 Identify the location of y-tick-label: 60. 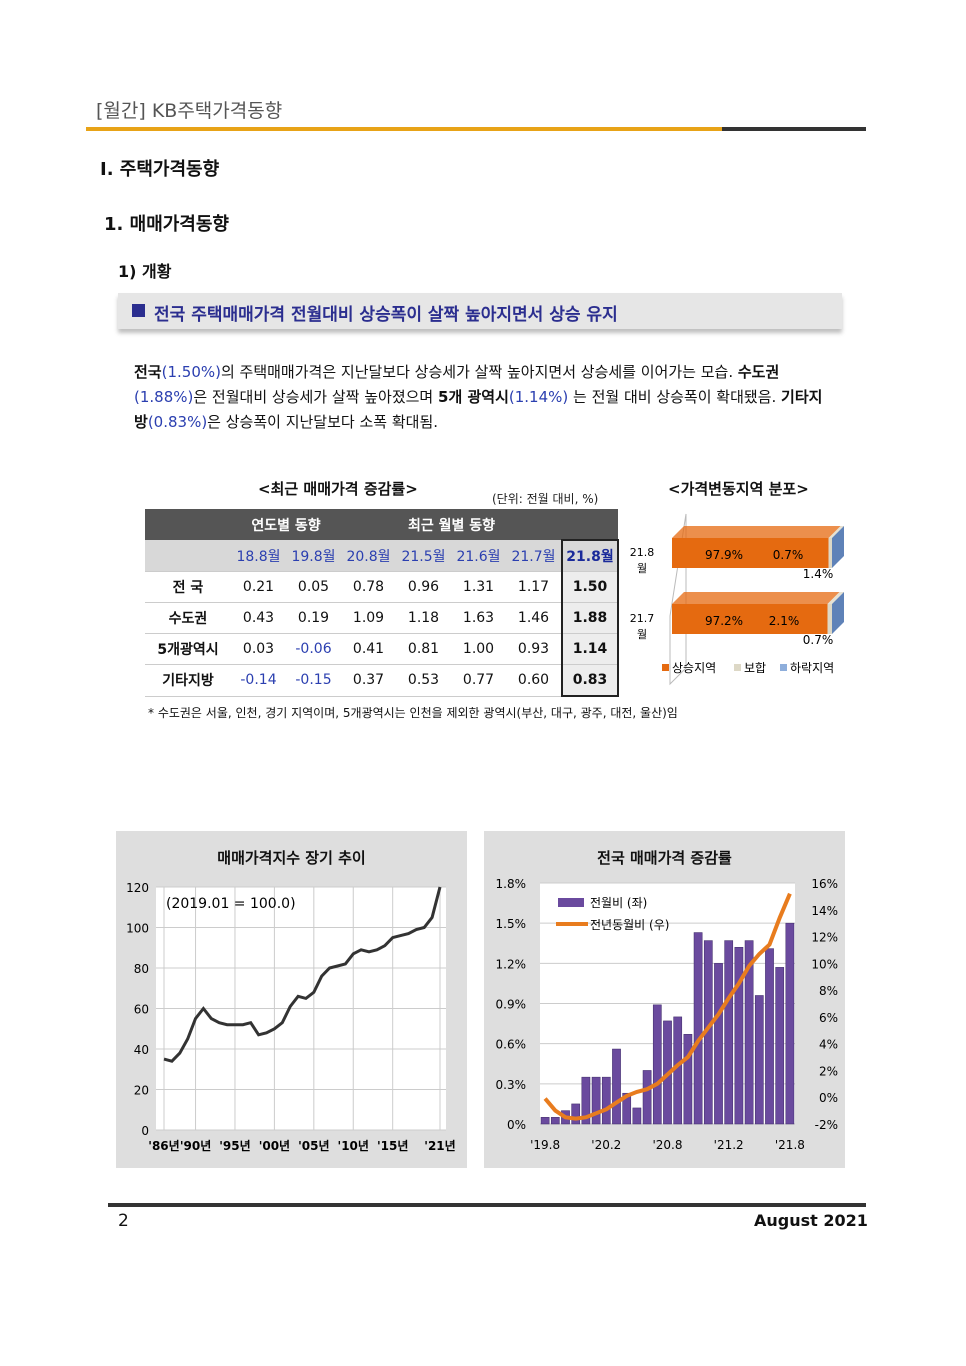
(141, 1010).